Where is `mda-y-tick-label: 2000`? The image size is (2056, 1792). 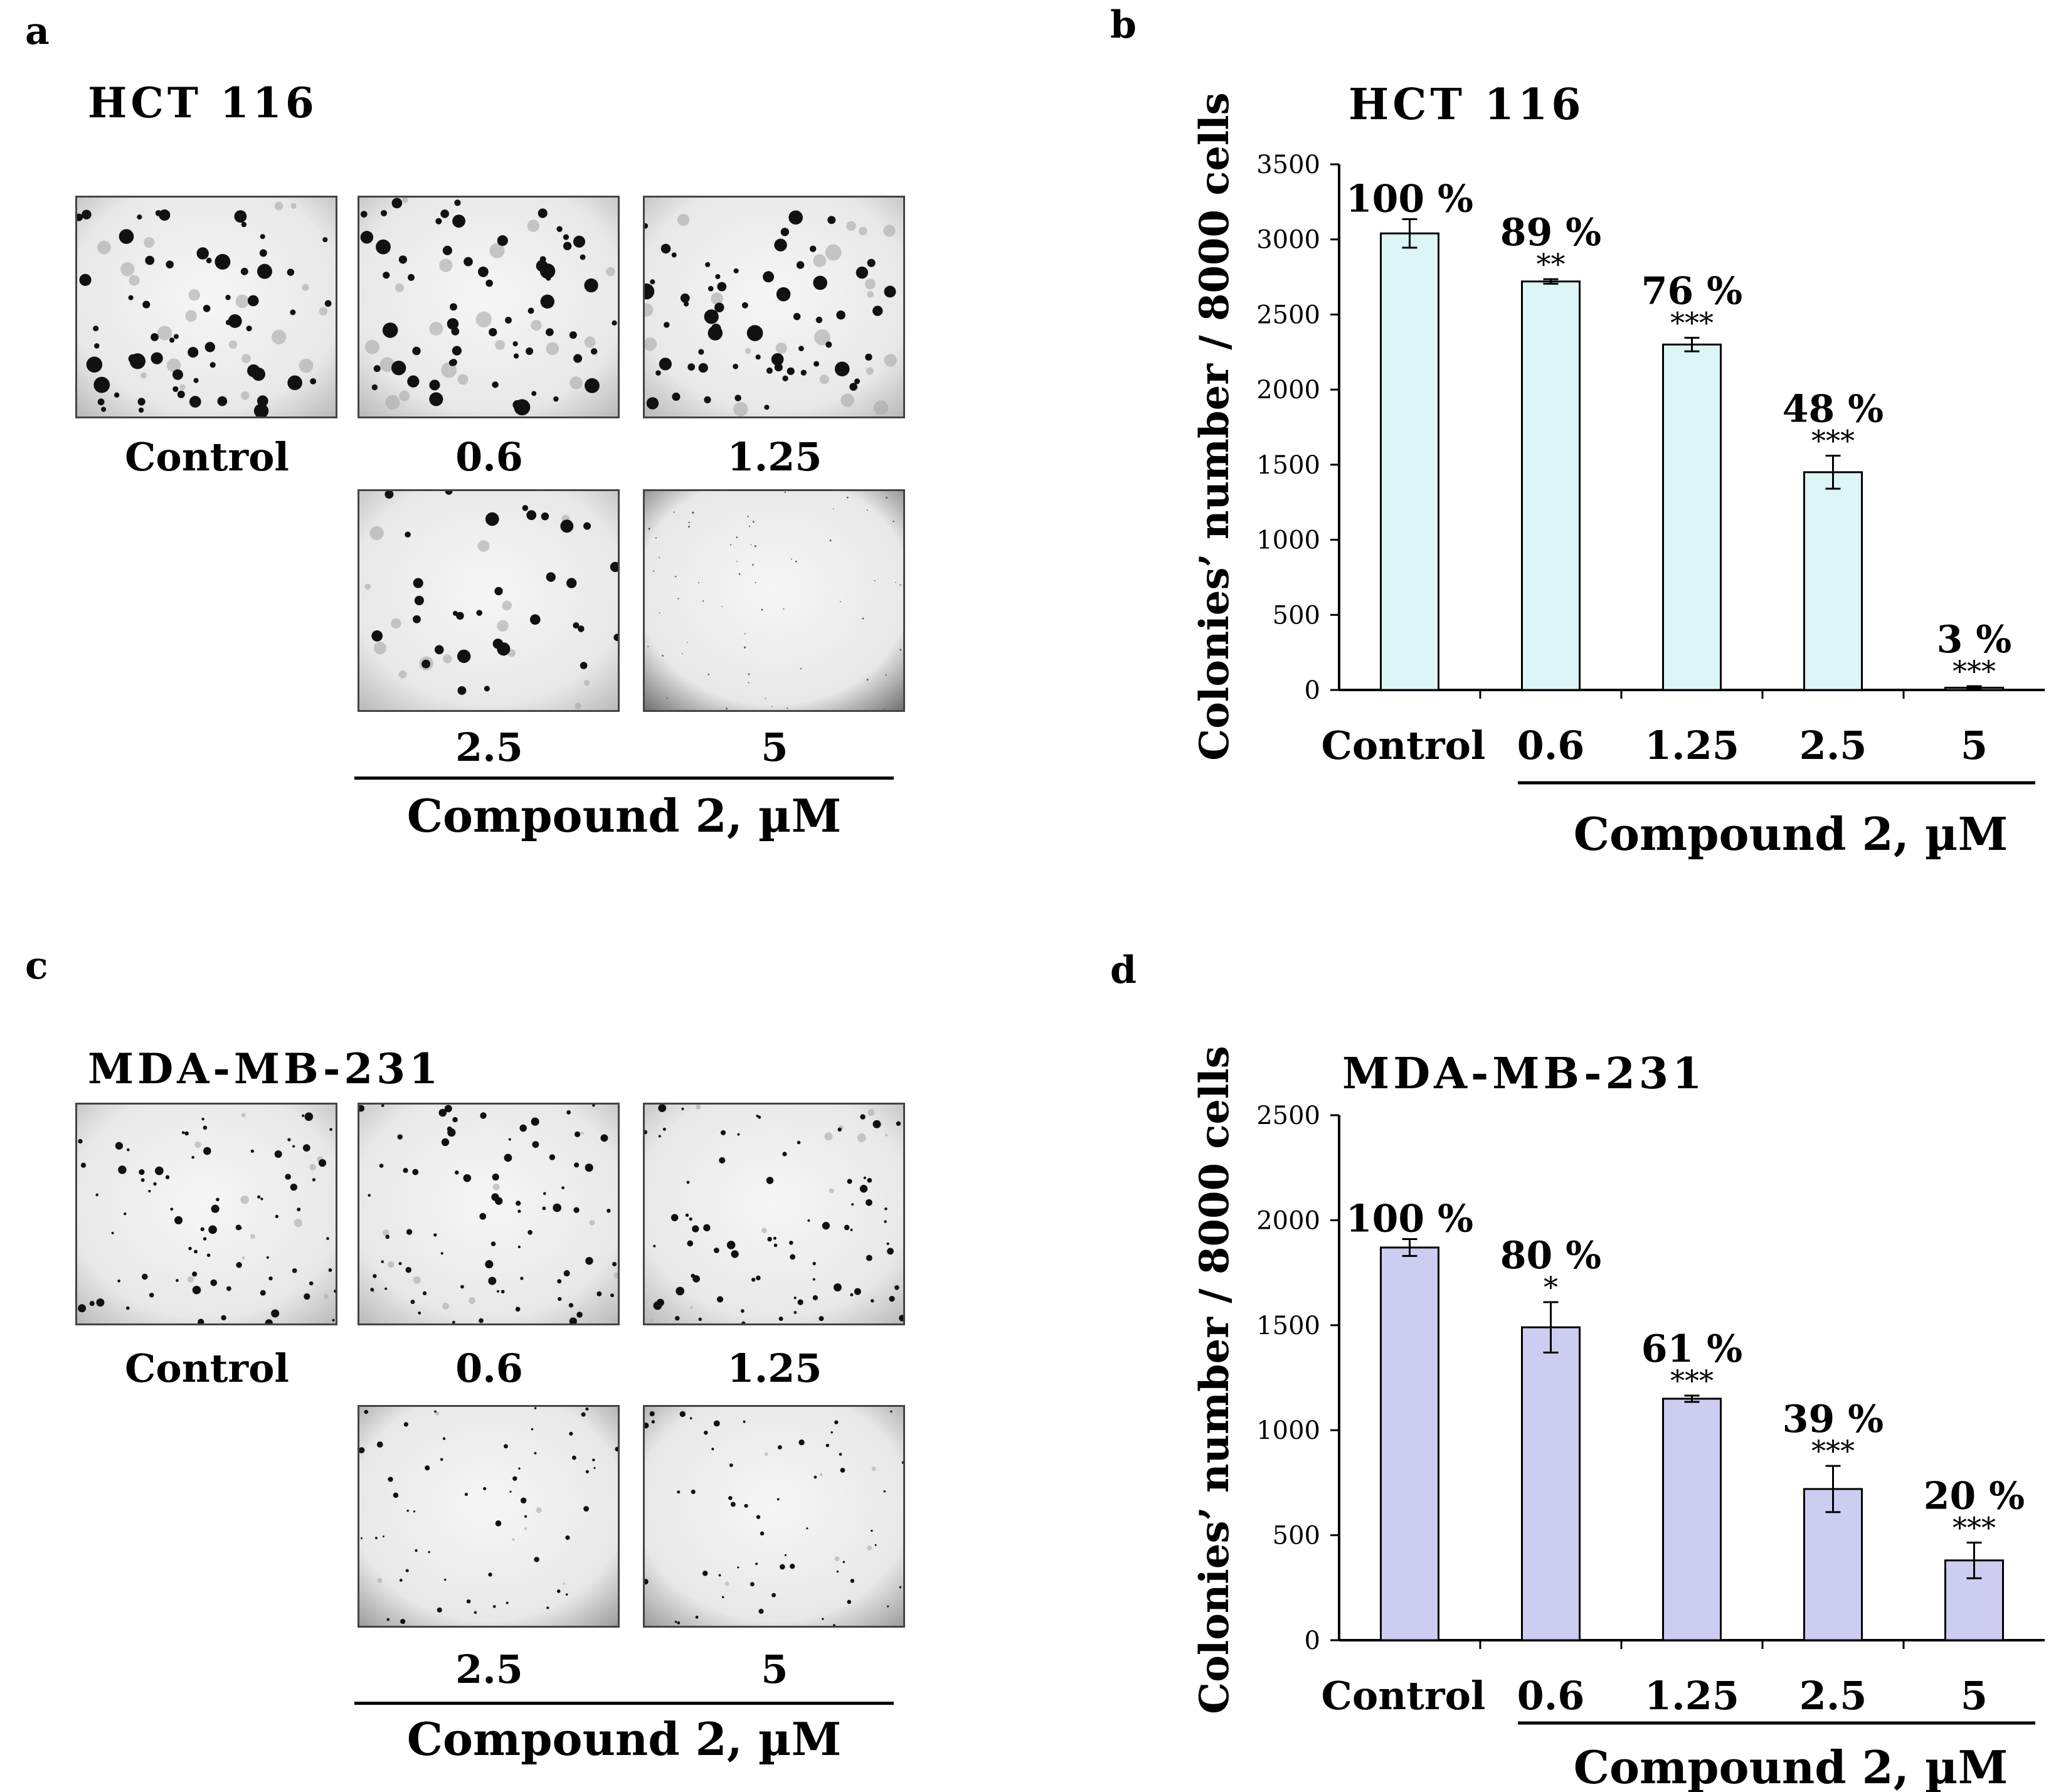 mda-y-tick-label: 2000 is located at coordinates (1288, 1220).